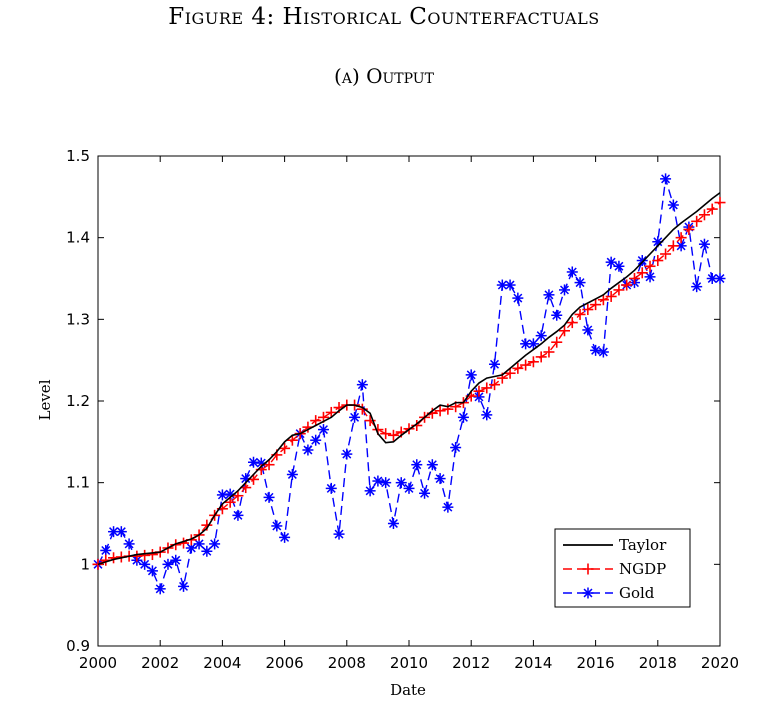 The image size is (768, 708). I want to click on x-tick-label: 2006, so click(285, 663).